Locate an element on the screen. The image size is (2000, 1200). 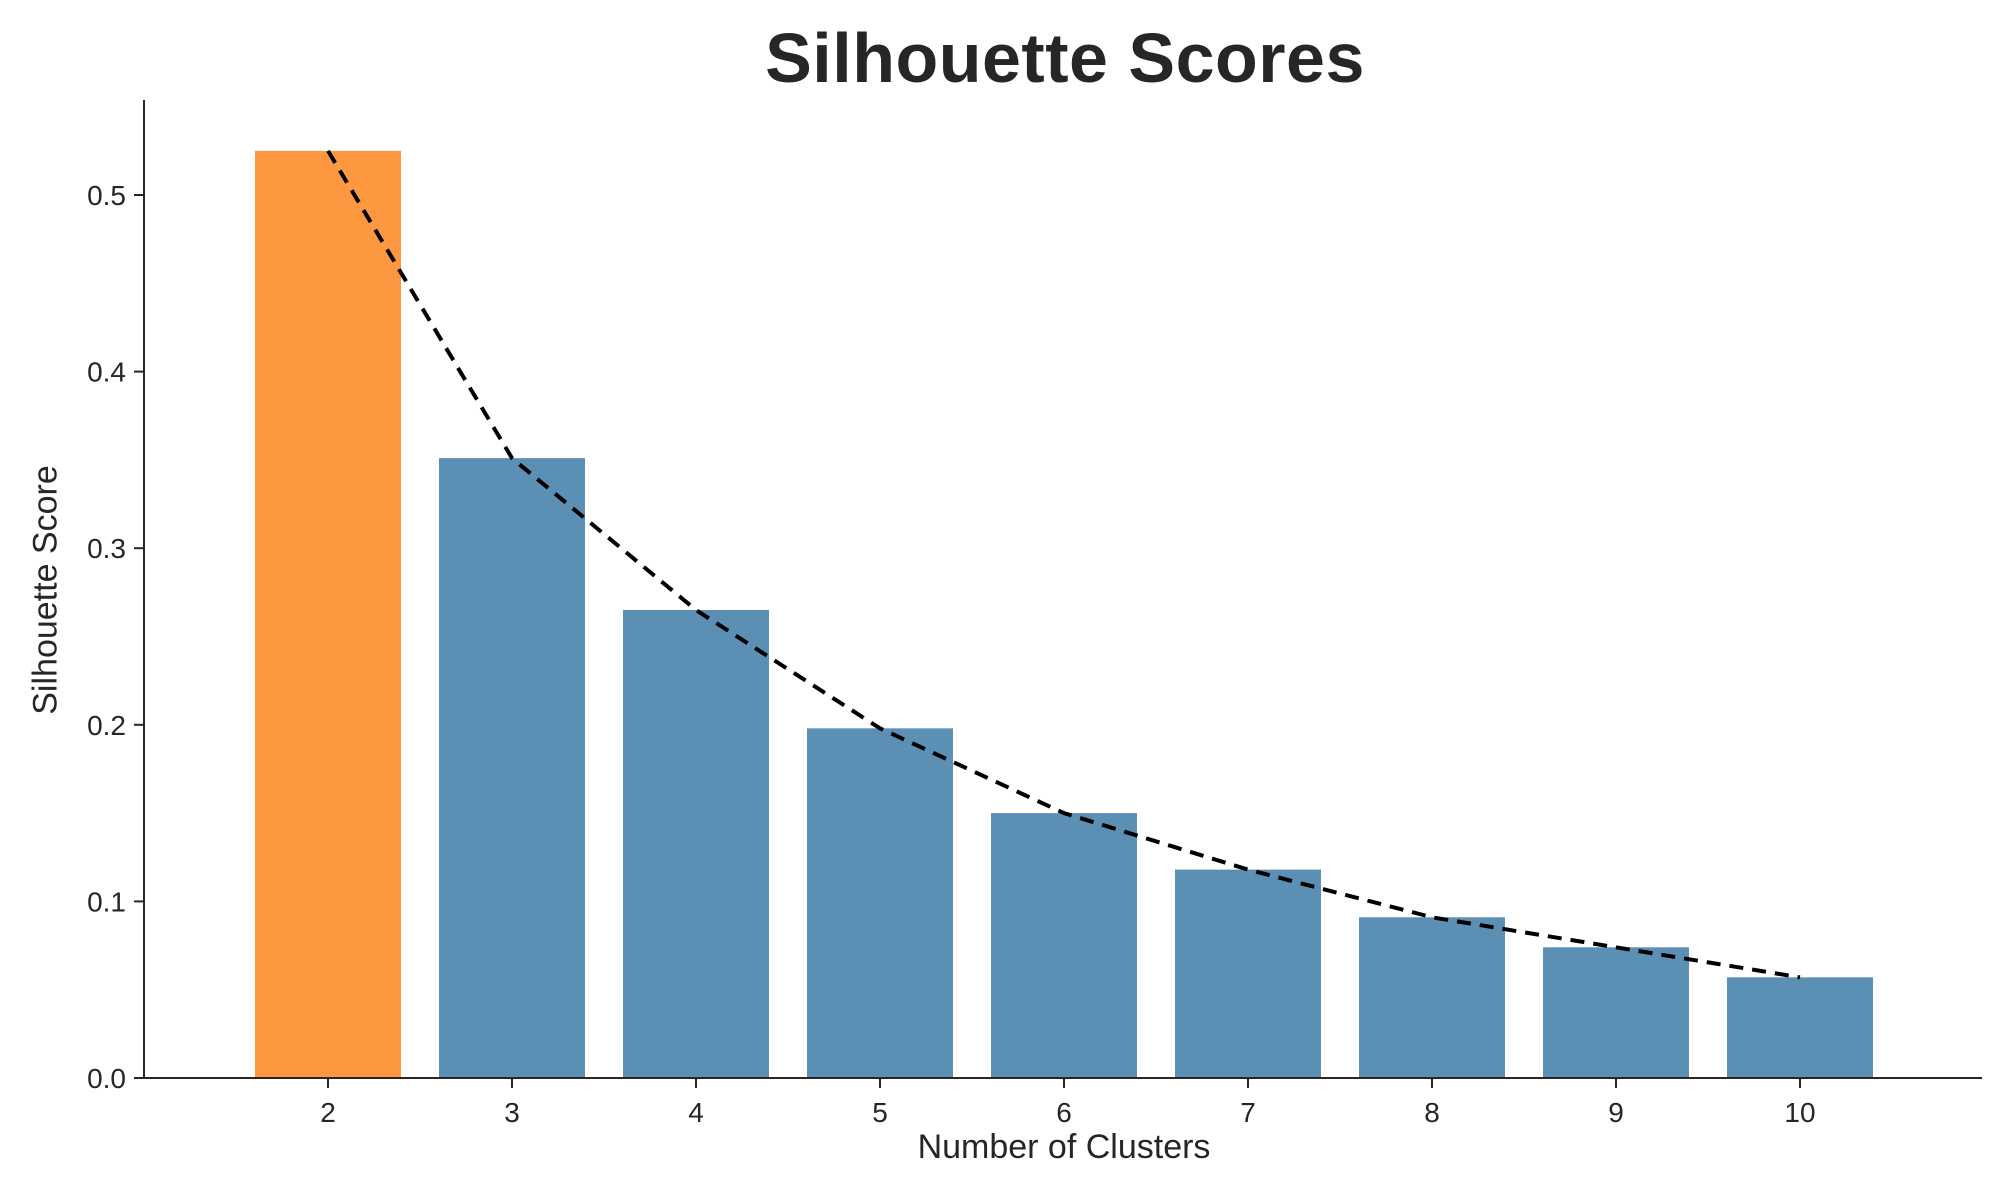
x-tick-label: 9 is located at coordinates (1616, 1112).